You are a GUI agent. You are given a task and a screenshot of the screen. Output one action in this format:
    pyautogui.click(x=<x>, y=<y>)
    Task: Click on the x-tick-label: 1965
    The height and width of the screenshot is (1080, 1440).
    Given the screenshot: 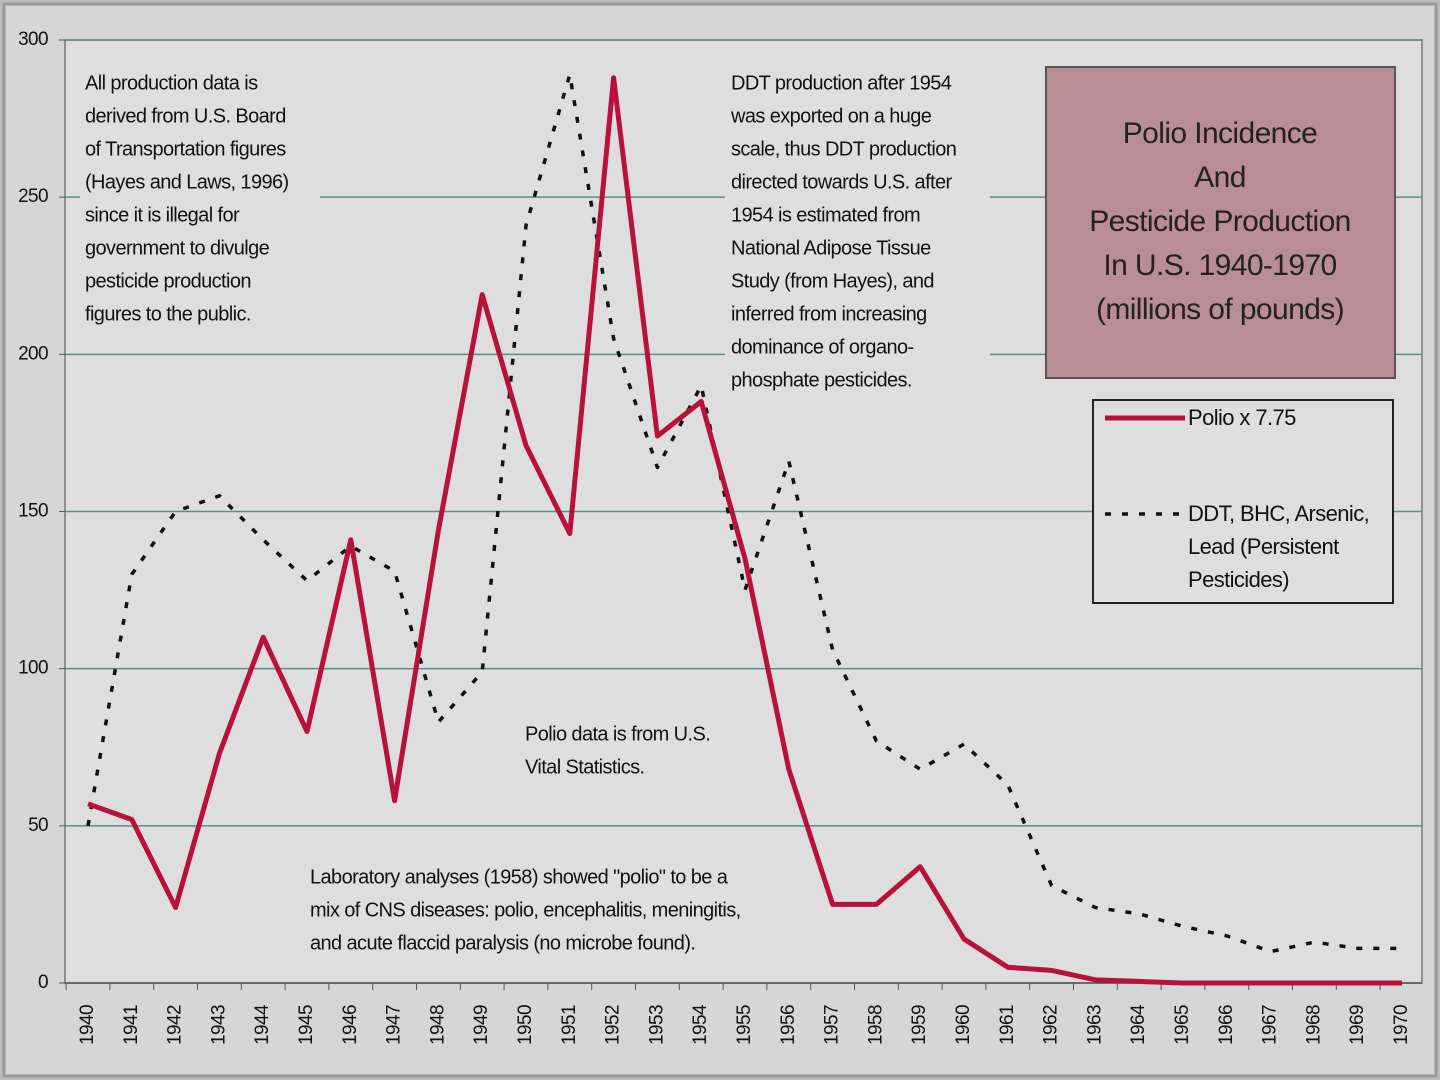 What is the action you would take?
    pyautogui.click(x=1182, y=1025)
    